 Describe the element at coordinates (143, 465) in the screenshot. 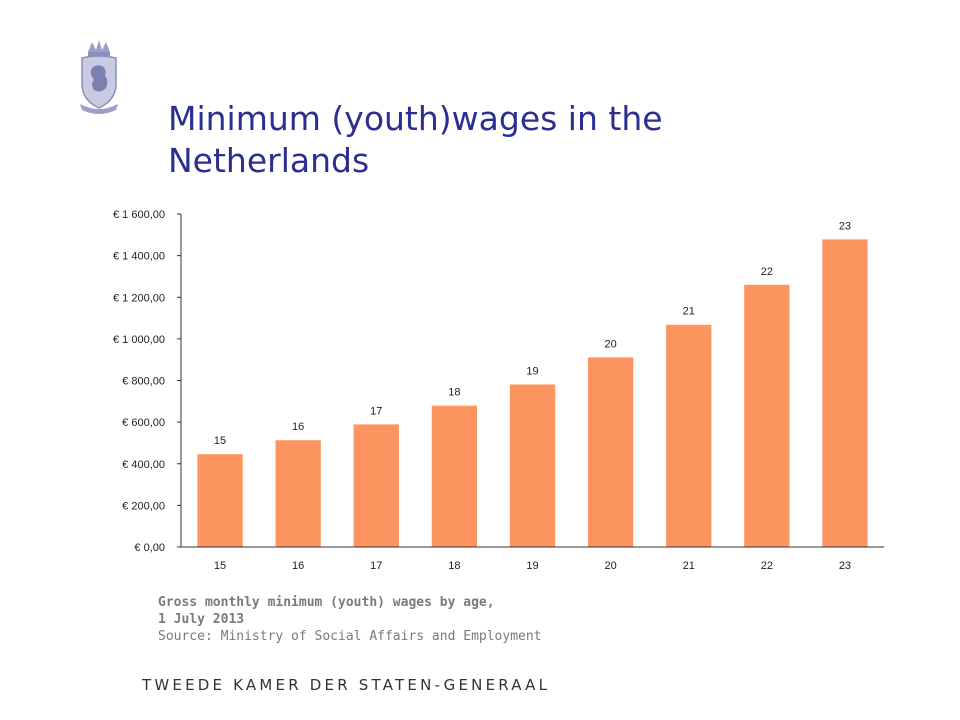

I see `y-tick-label: € 400,00` at that location.